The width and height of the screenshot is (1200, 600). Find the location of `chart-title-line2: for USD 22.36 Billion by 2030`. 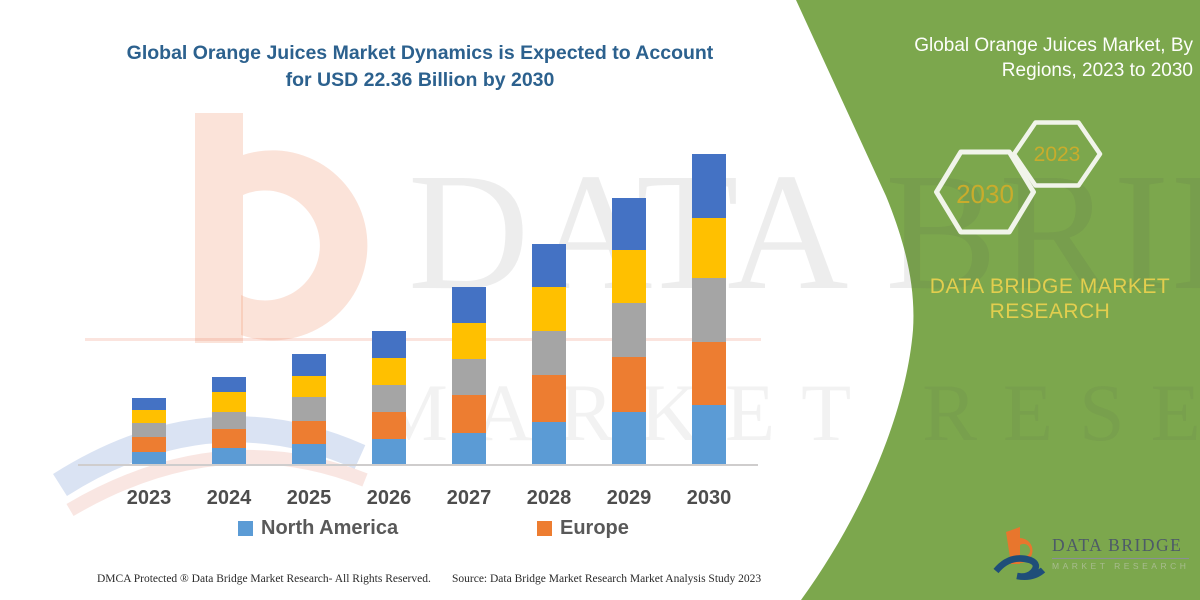

chart-title-line2: for USD 22.36 Billion by 2030 is located at coordinates (420, 80).